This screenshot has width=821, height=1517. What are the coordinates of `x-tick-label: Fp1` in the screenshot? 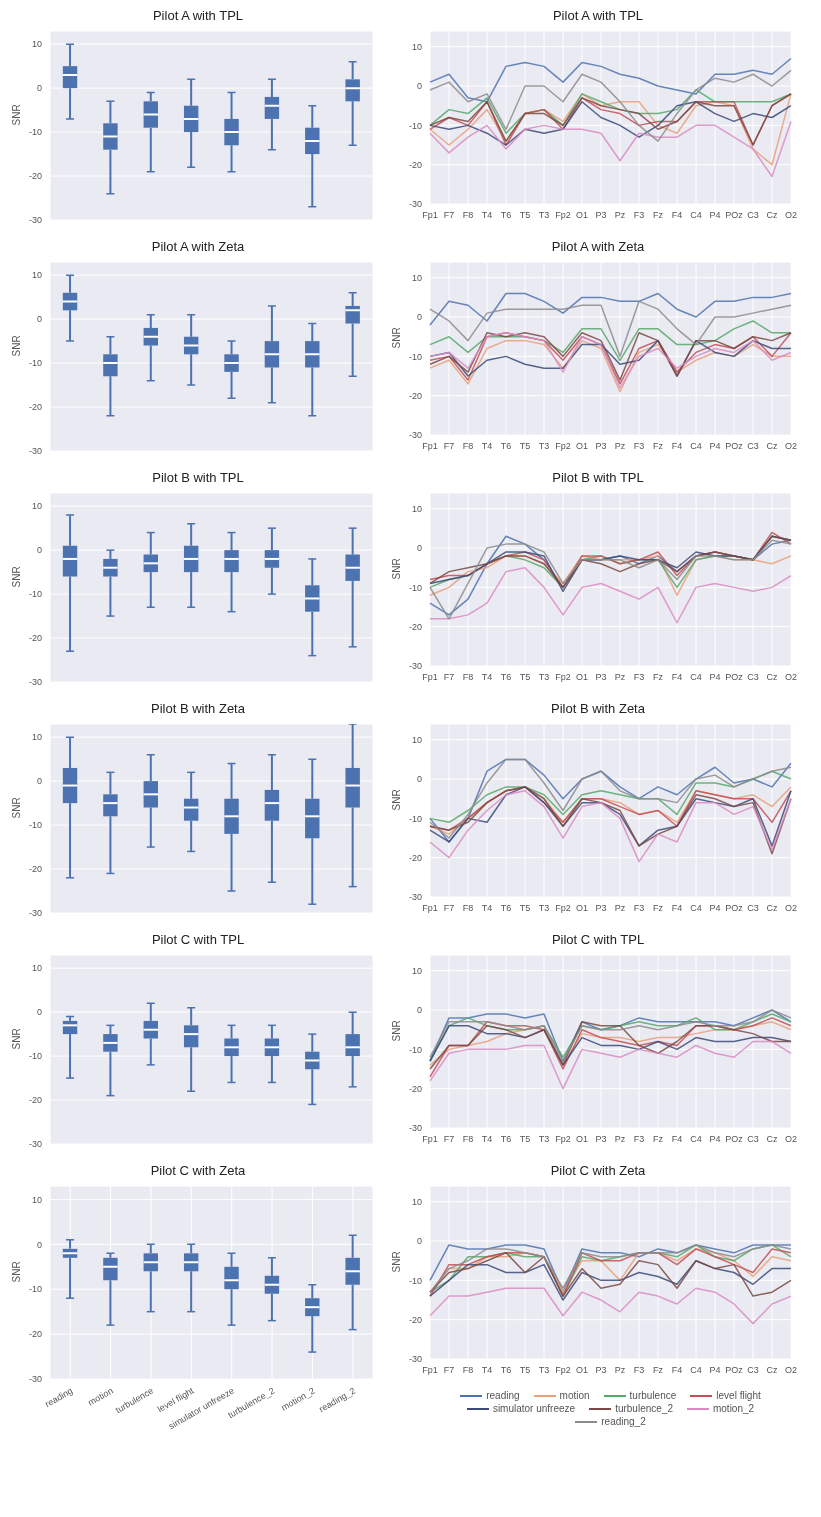 It's located at (430, 446).